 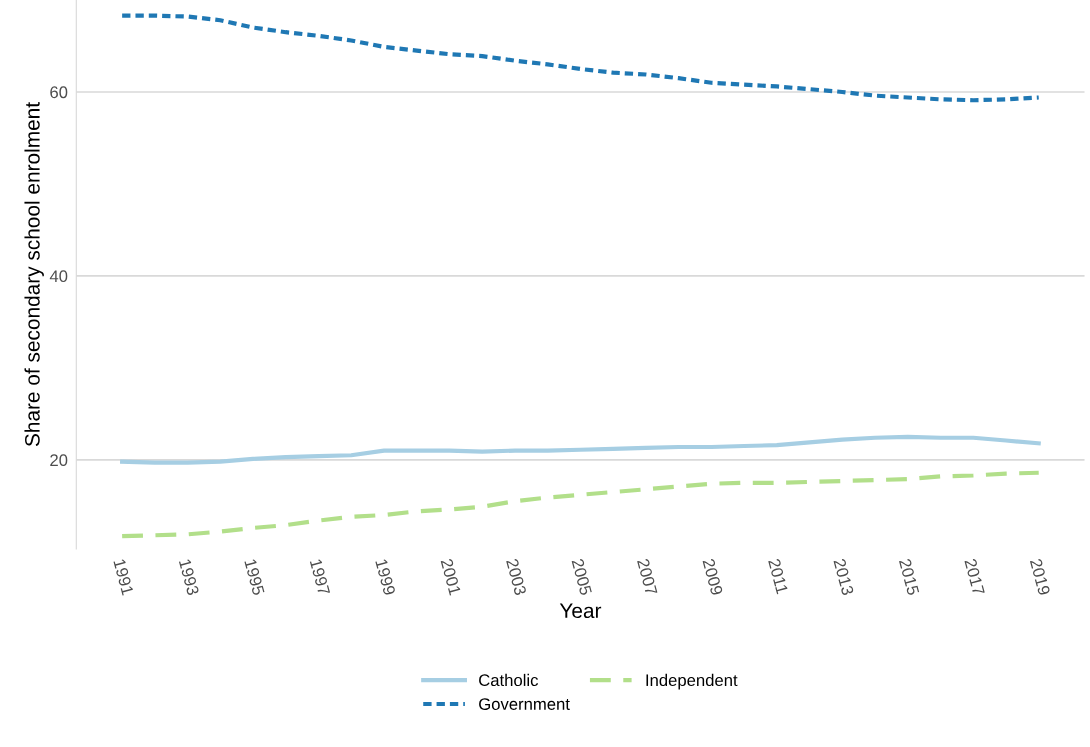 I want to click on x-tick-label: 2009, so click(x=713, y=577).